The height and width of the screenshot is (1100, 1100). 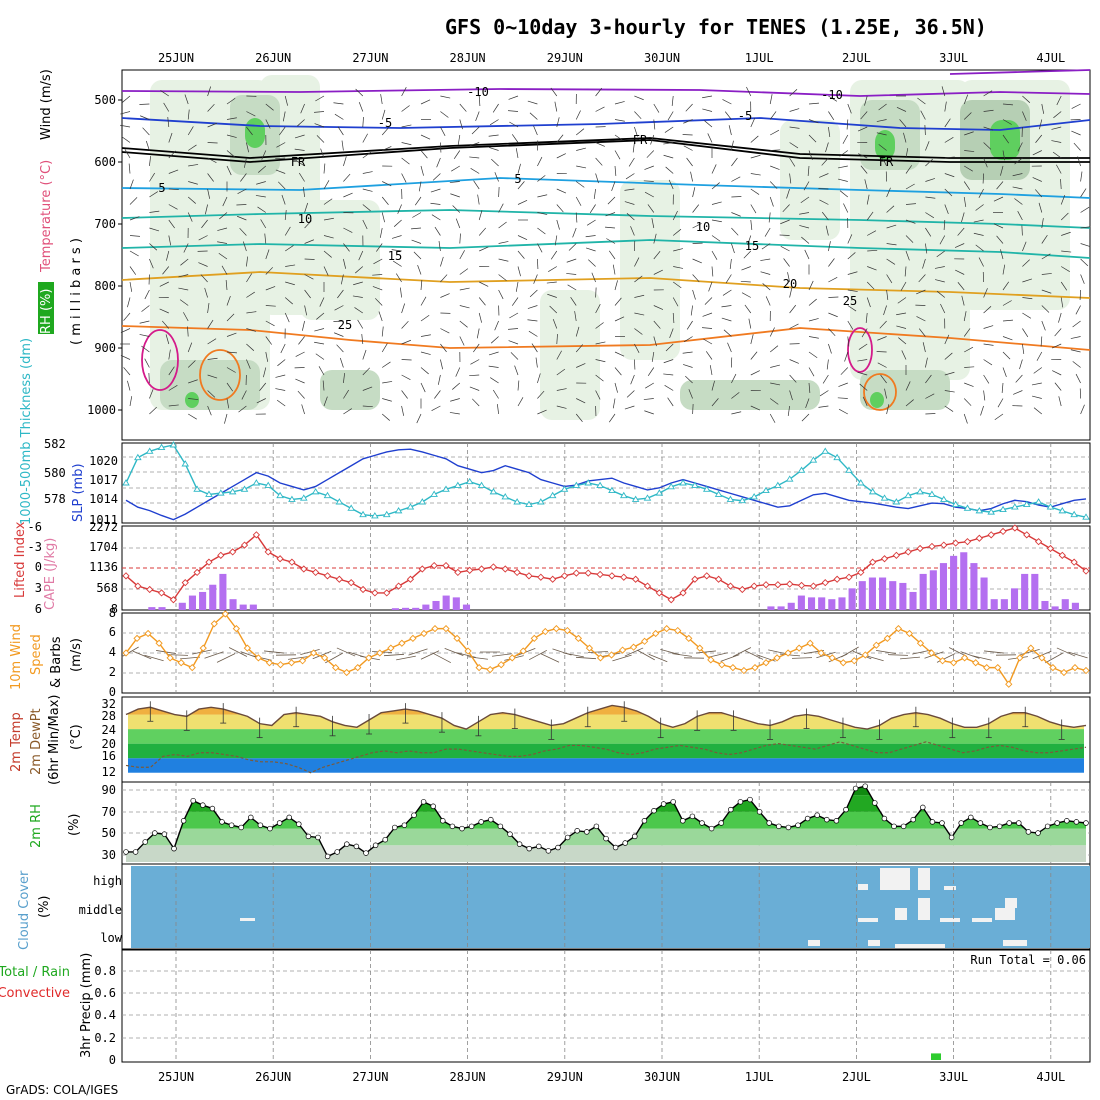 What do you see at coordinates (46, 308) in the screenshot?
I see `rh-legend-swatch` at bounding box center [46, 308].